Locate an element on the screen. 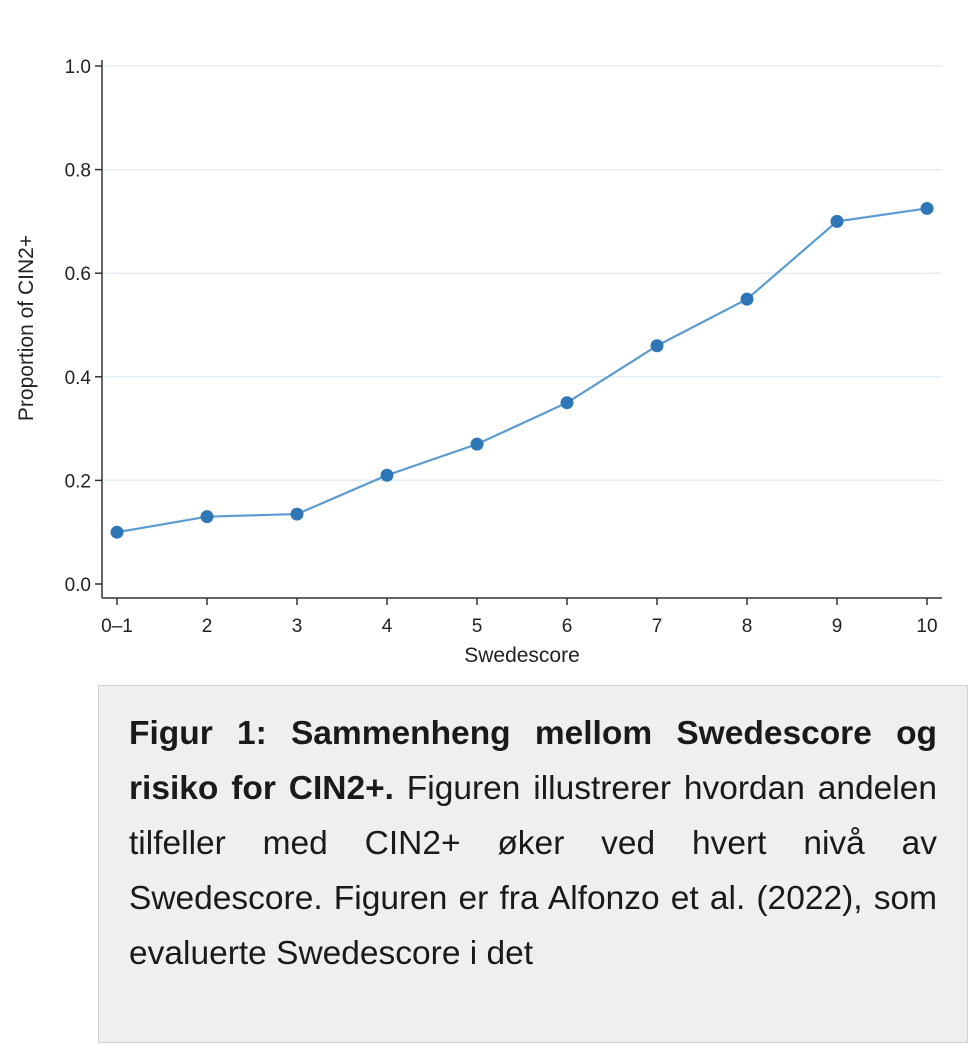 This screenshot has height=1045, width=970. x-tick-label: 6 is located at coordinates (567, 626).